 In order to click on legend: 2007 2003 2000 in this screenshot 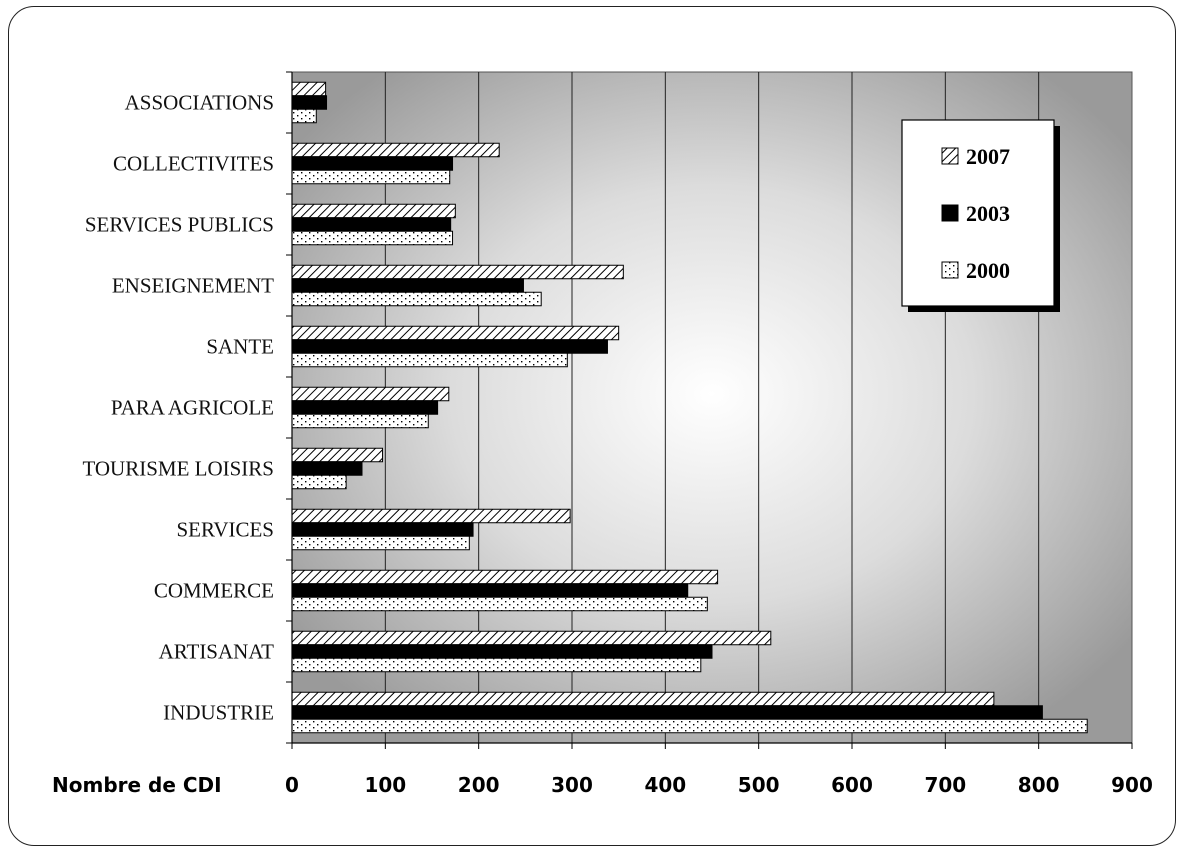, I will do `click(980, 215)`.